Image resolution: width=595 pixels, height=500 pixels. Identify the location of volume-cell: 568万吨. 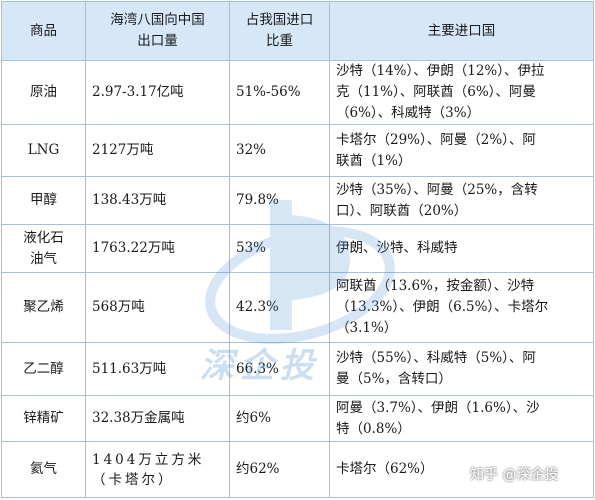
(157, 307).